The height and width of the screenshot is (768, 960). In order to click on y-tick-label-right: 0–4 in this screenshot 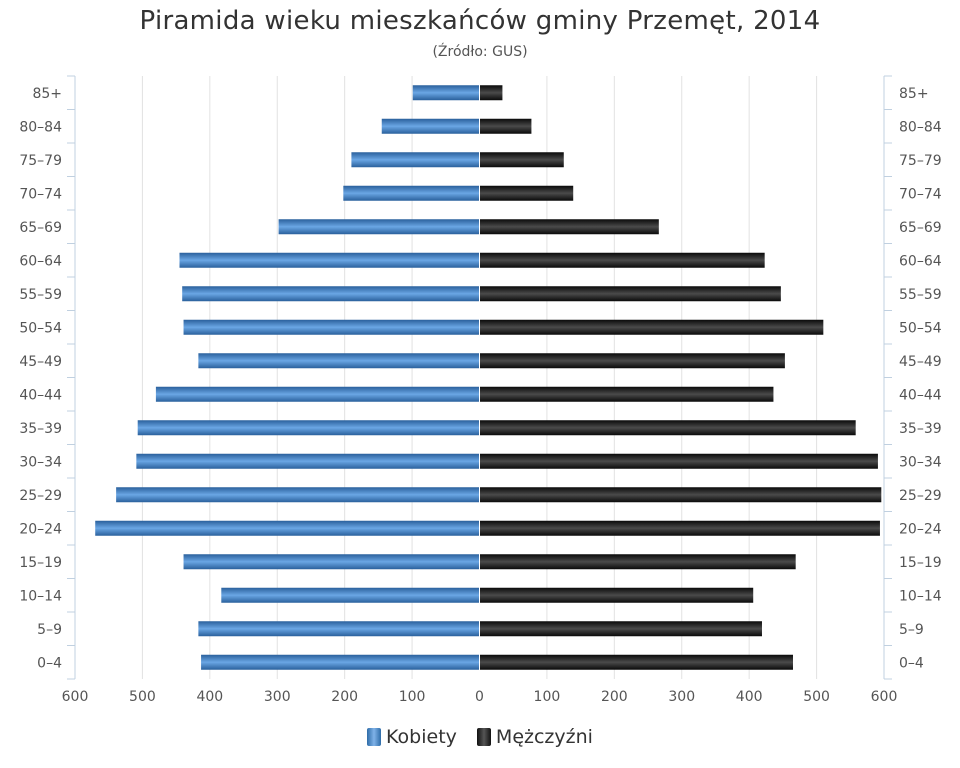, I will do `click(911, 663)`.